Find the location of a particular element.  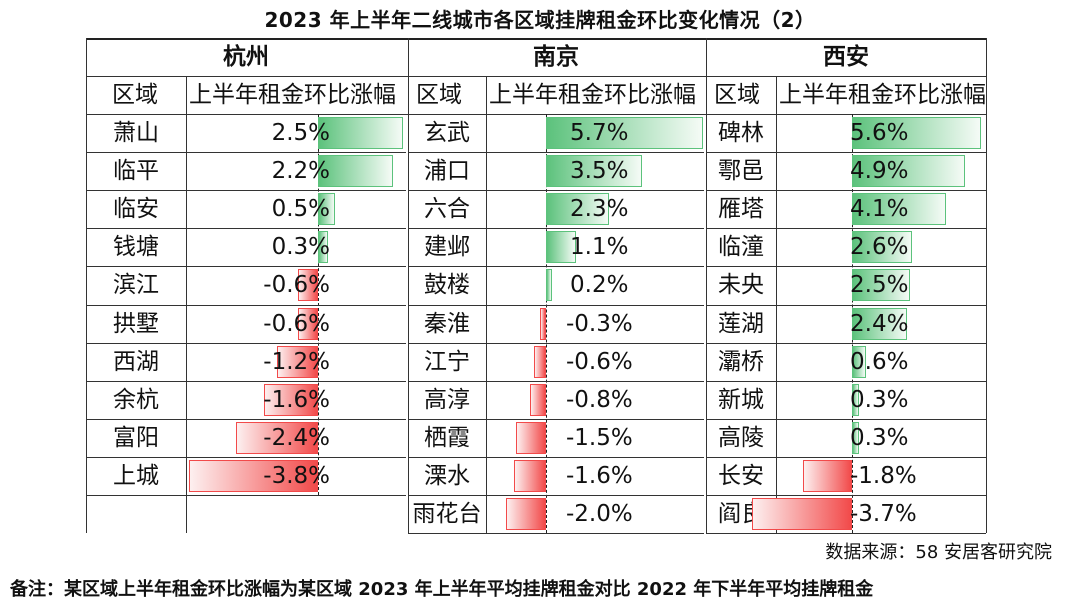

data-label: 0.6% is located at coordinates (879, 361).